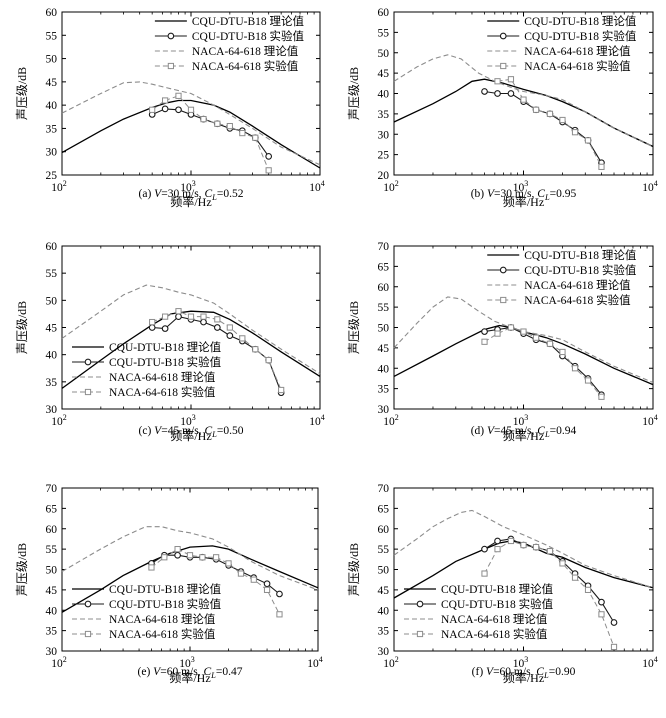 The width and height of the screenshot is (666, 718). I want to click on plot-frame, so click(191, 327).